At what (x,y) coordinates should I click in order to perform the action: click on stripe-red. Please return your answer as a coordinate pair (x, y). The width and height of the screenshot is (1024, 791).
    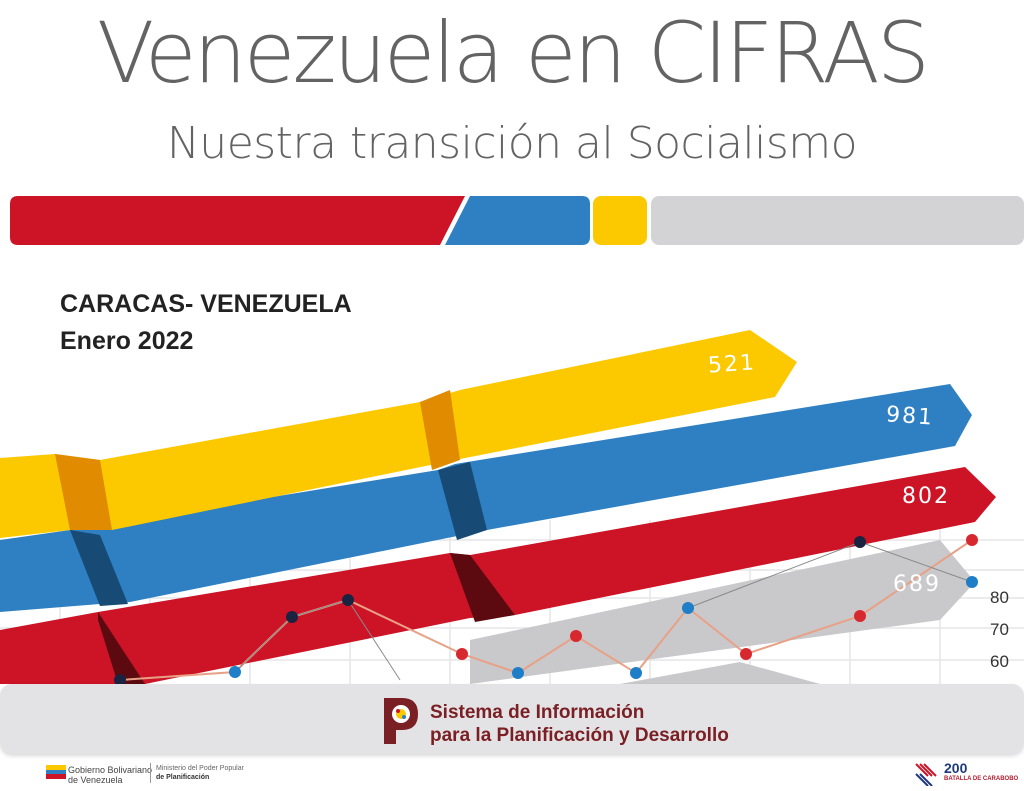
    Looking at the image, I should click on (237, 220).